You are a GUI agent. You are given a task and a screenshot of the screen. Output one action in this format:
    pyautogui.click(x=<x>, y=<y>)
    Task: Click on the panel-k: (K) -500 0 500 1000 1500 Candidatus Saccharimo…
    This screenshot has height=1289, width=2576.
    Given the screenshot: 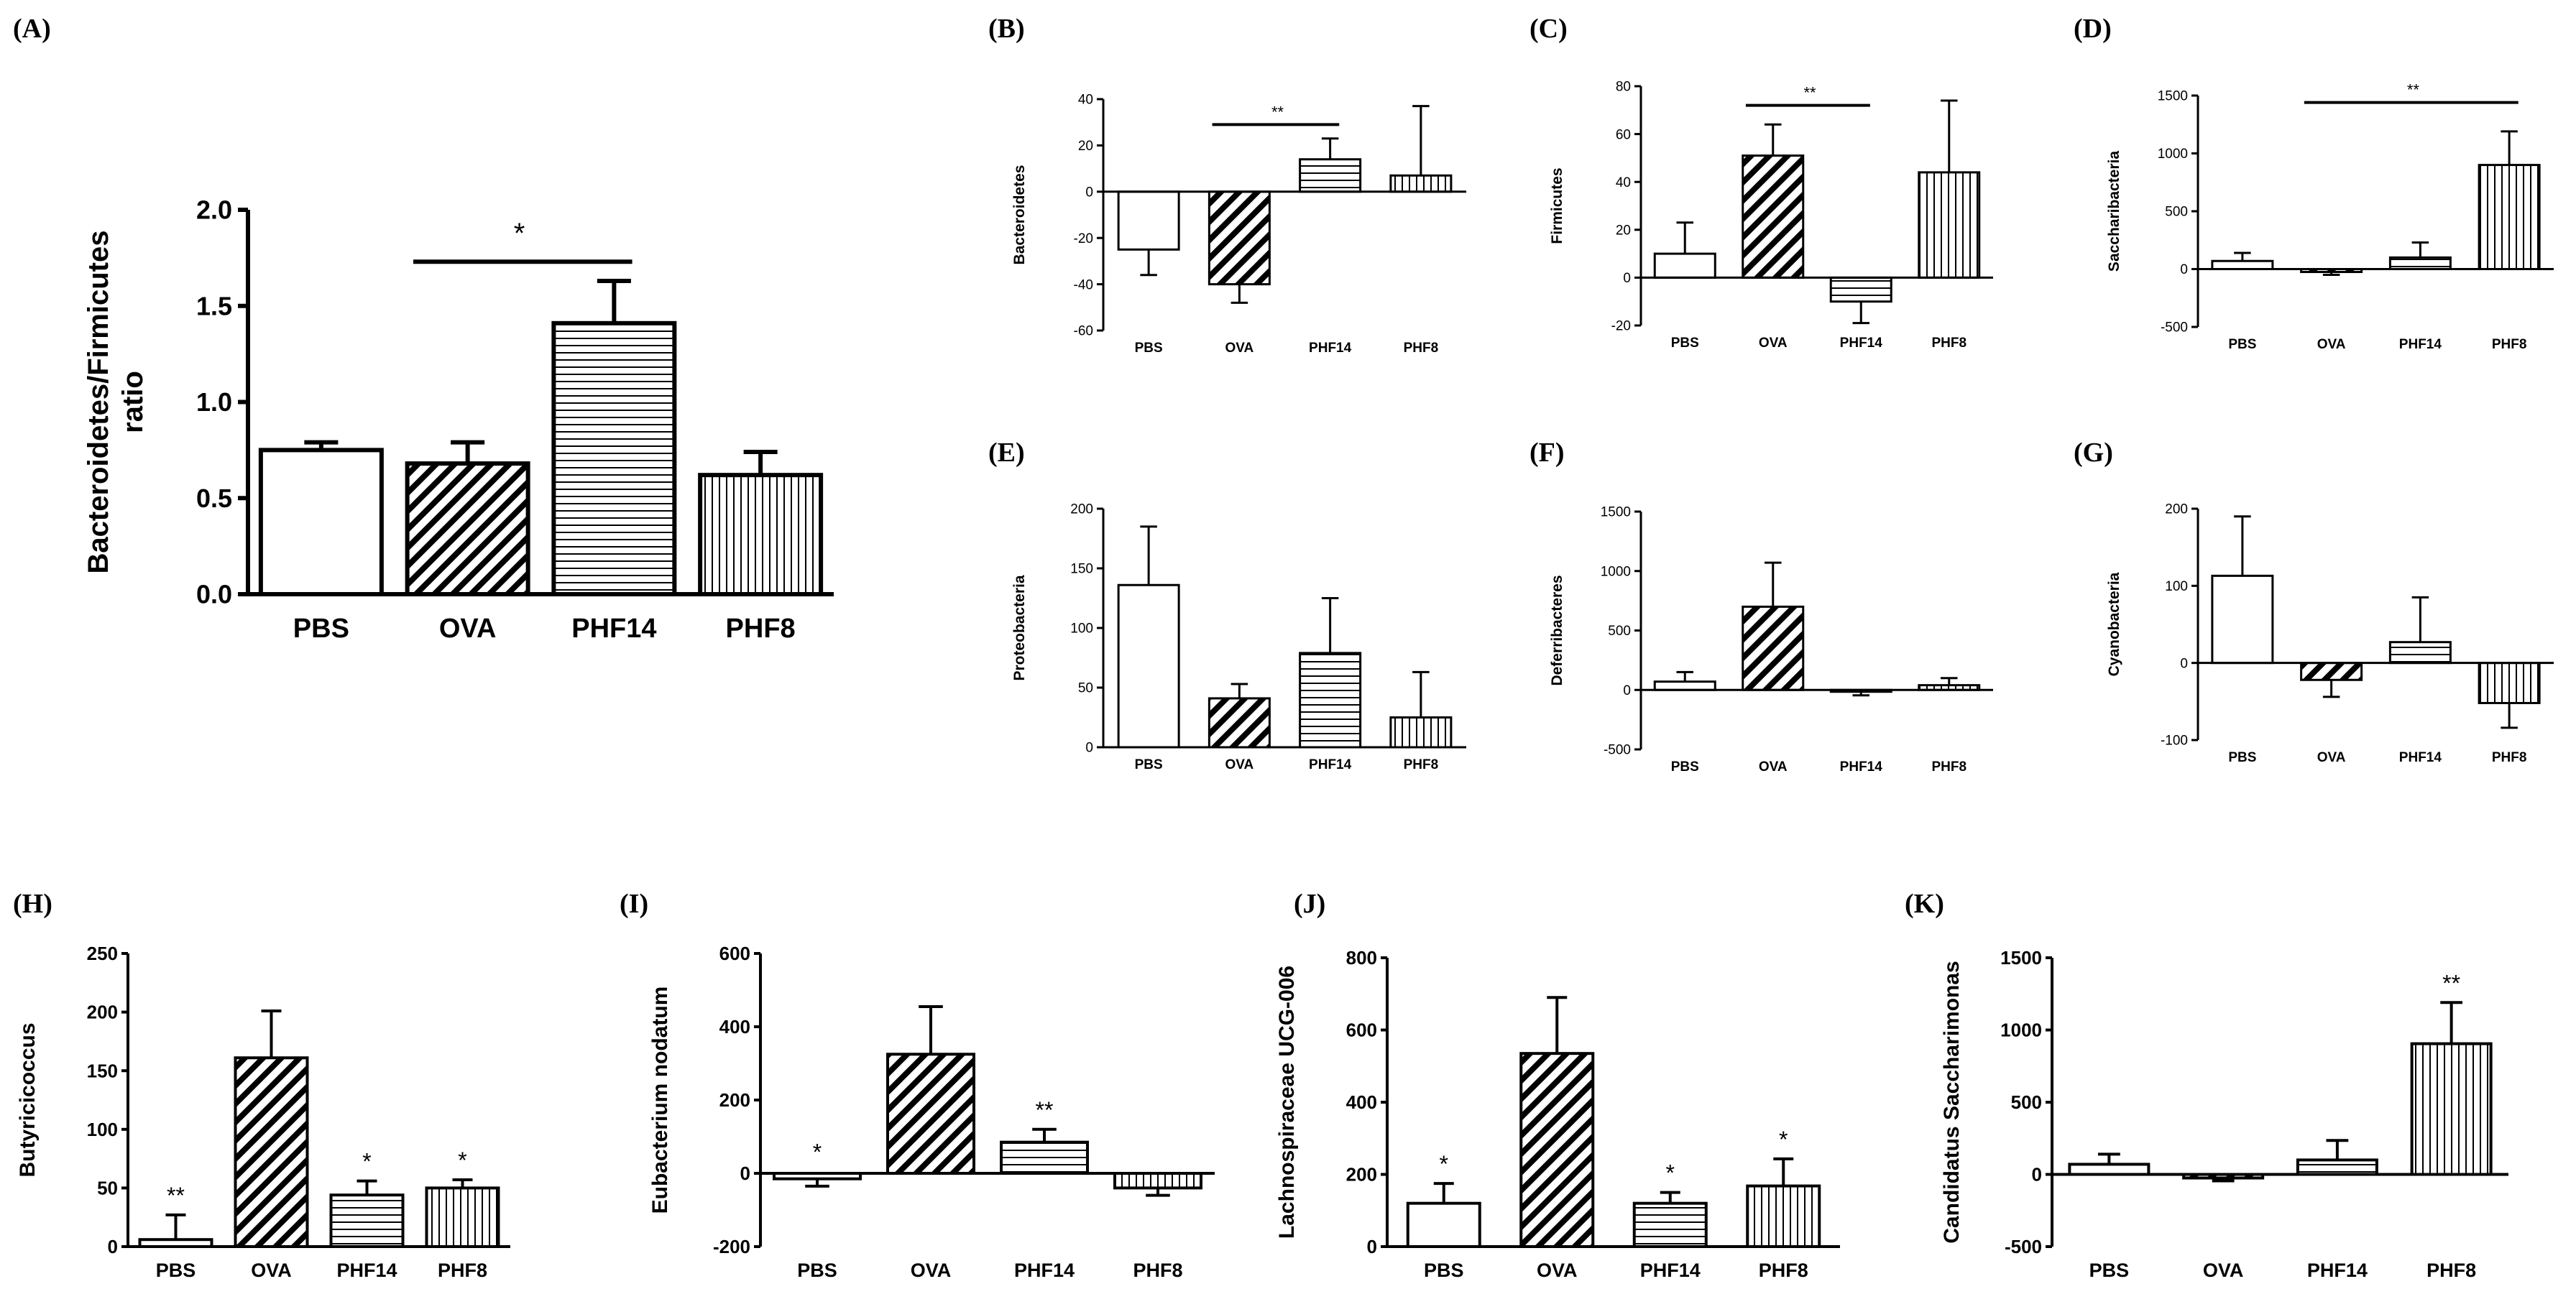 What is the action you would take?
    pyautogui.click(x=2206, y=1085)
    